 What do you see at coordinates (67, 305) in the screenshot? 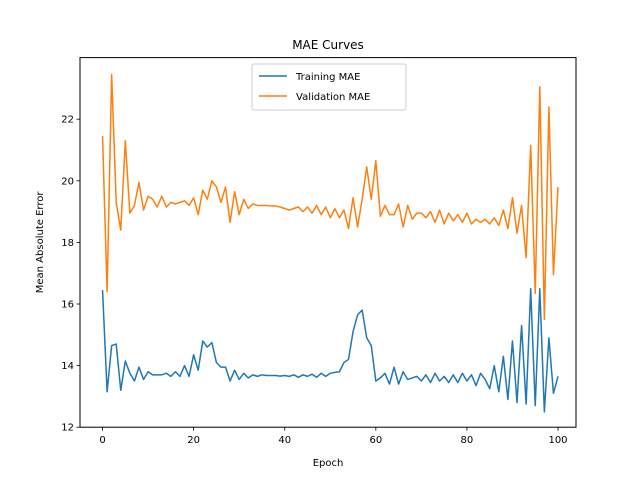
I see `y-tick-label: 16` at bounding box center [67, 305].